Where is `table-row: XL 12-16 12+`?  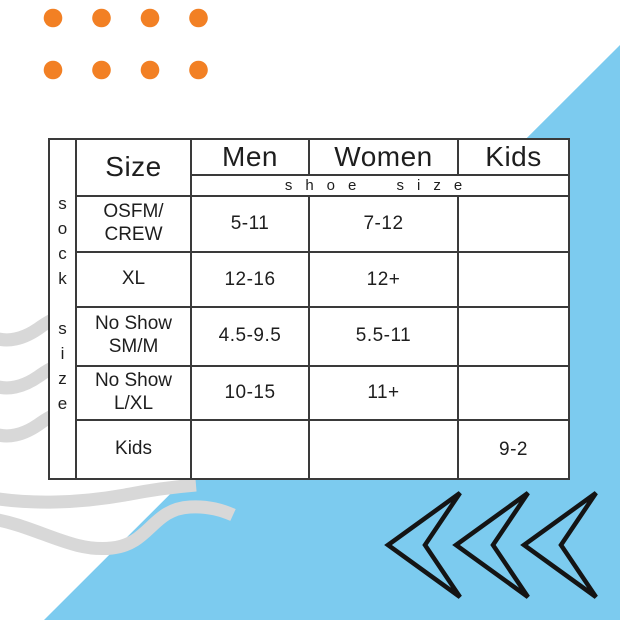
table-row: XL 12-16 12+ is located at coordinates (309, 279).